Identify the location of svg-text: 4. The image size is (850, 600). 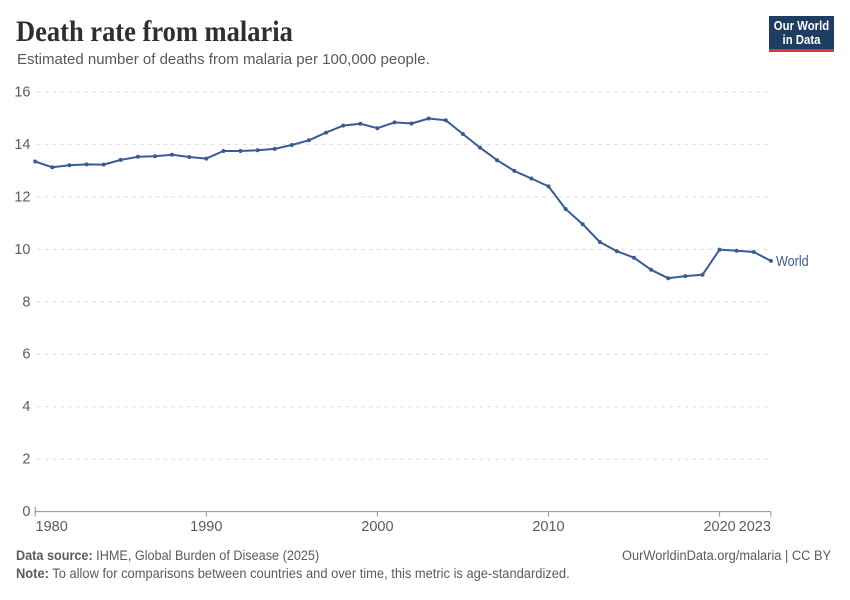
(26, 407).